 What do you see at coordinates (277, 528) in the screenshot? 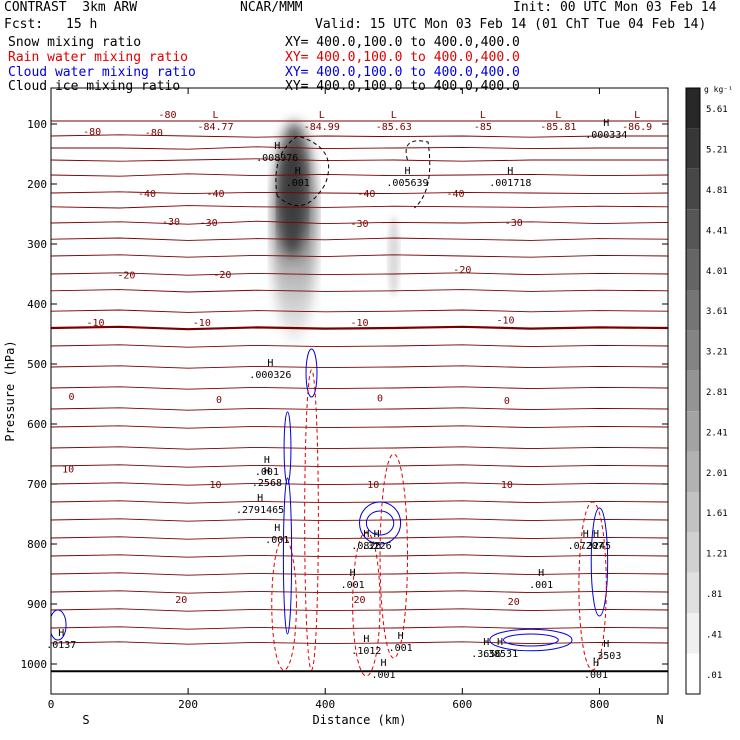
I see `extremum-marker-15: H` at bounding box center [277, 528].